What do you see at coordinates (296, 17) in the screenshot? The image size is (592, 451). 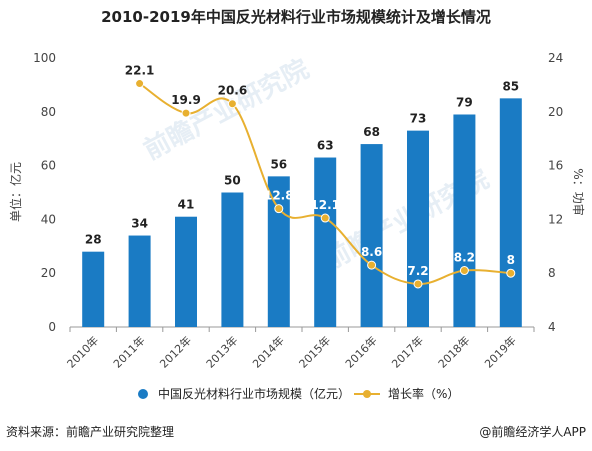 I see `chart-title: 2010-2019年中国反光材料行业市场规模统计及增长情况` at bounding box center [296, 17].